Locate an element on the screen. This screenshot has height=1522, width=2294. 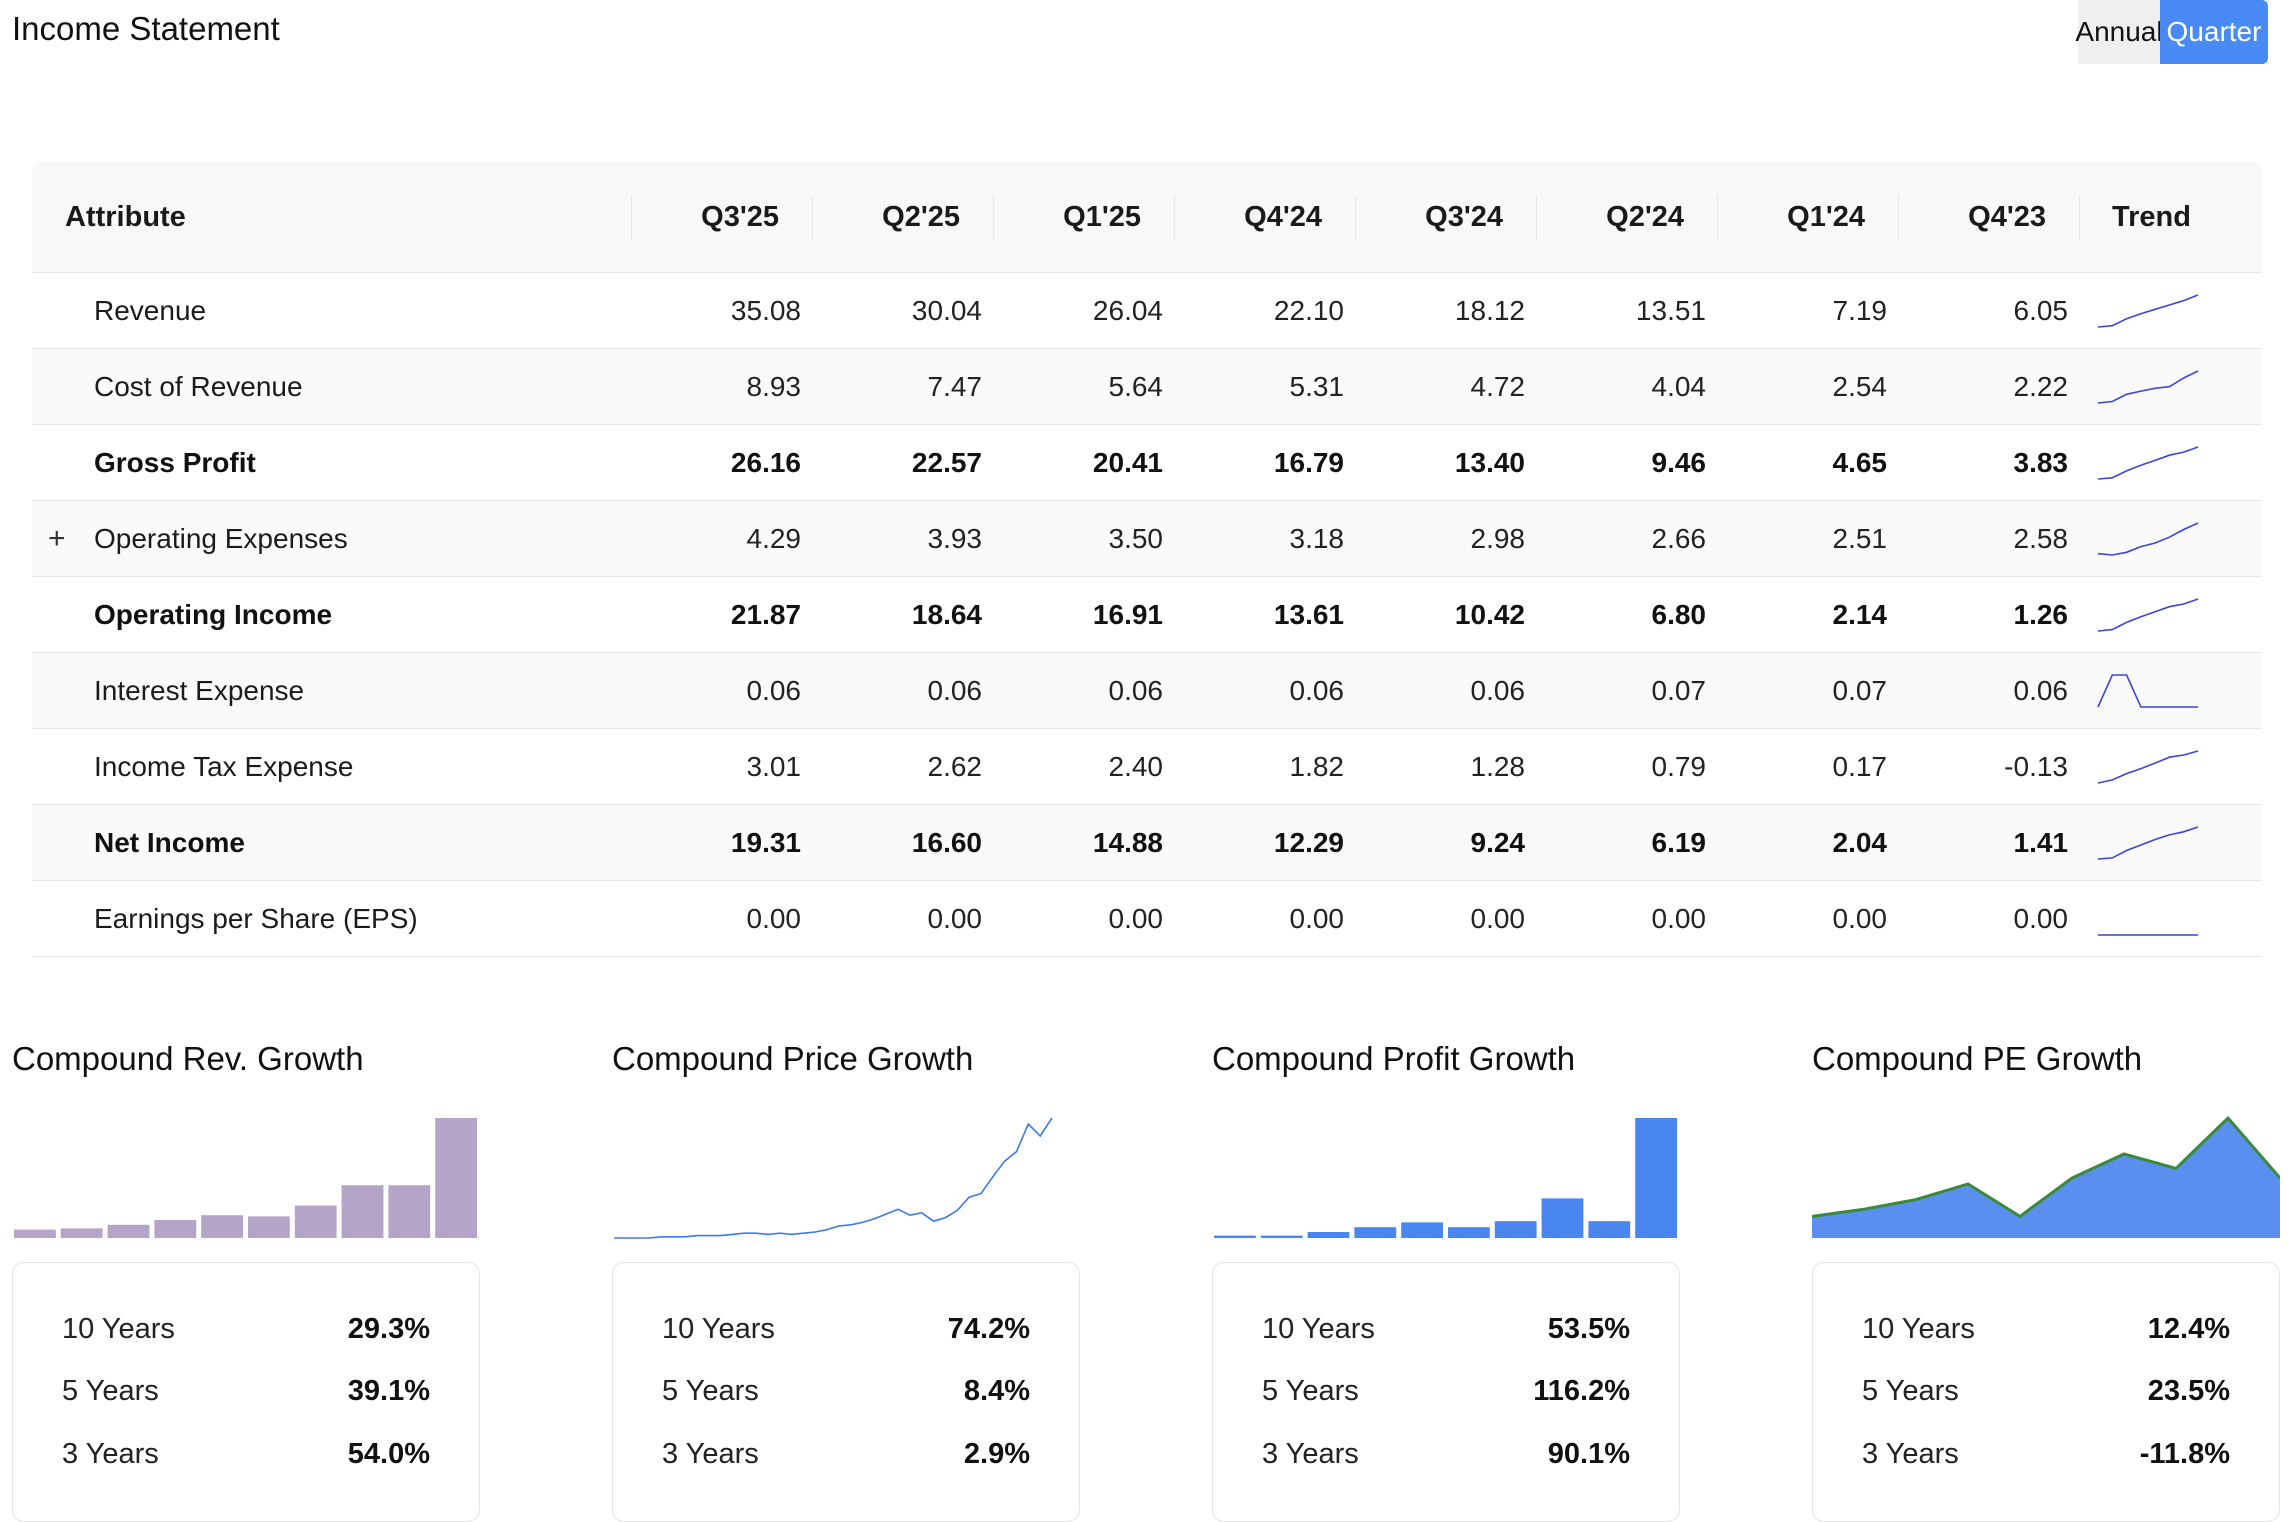
value-cell: 6.05 is located at coordinates (2041, 310).